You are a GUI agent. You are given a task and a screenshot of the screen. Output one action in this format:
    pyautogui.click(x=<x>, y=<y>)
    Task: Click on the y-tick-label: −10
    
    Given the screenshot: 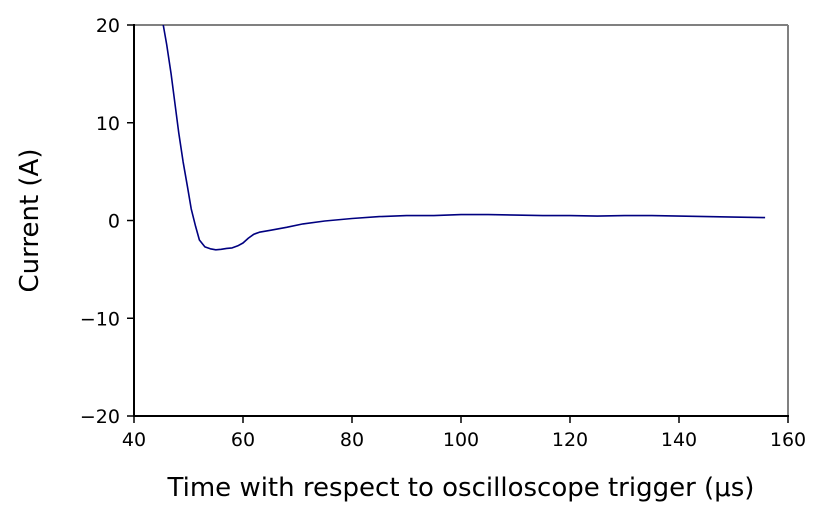 What is the action you would take?
    pyautogui.click(x=100, y=319)
    